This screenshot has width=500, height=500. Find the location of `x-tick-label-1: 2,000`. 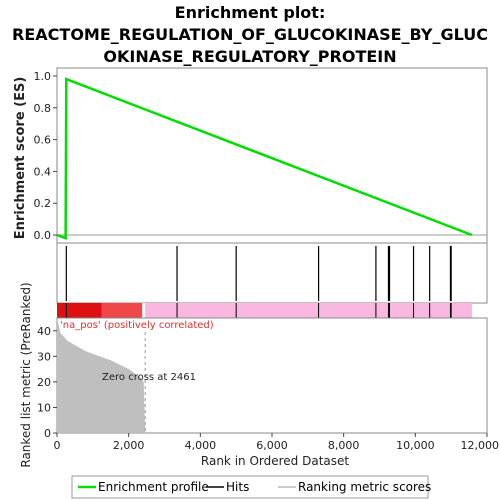

x-tick-label-1: 2,000 is located at coordinates (129, 445).